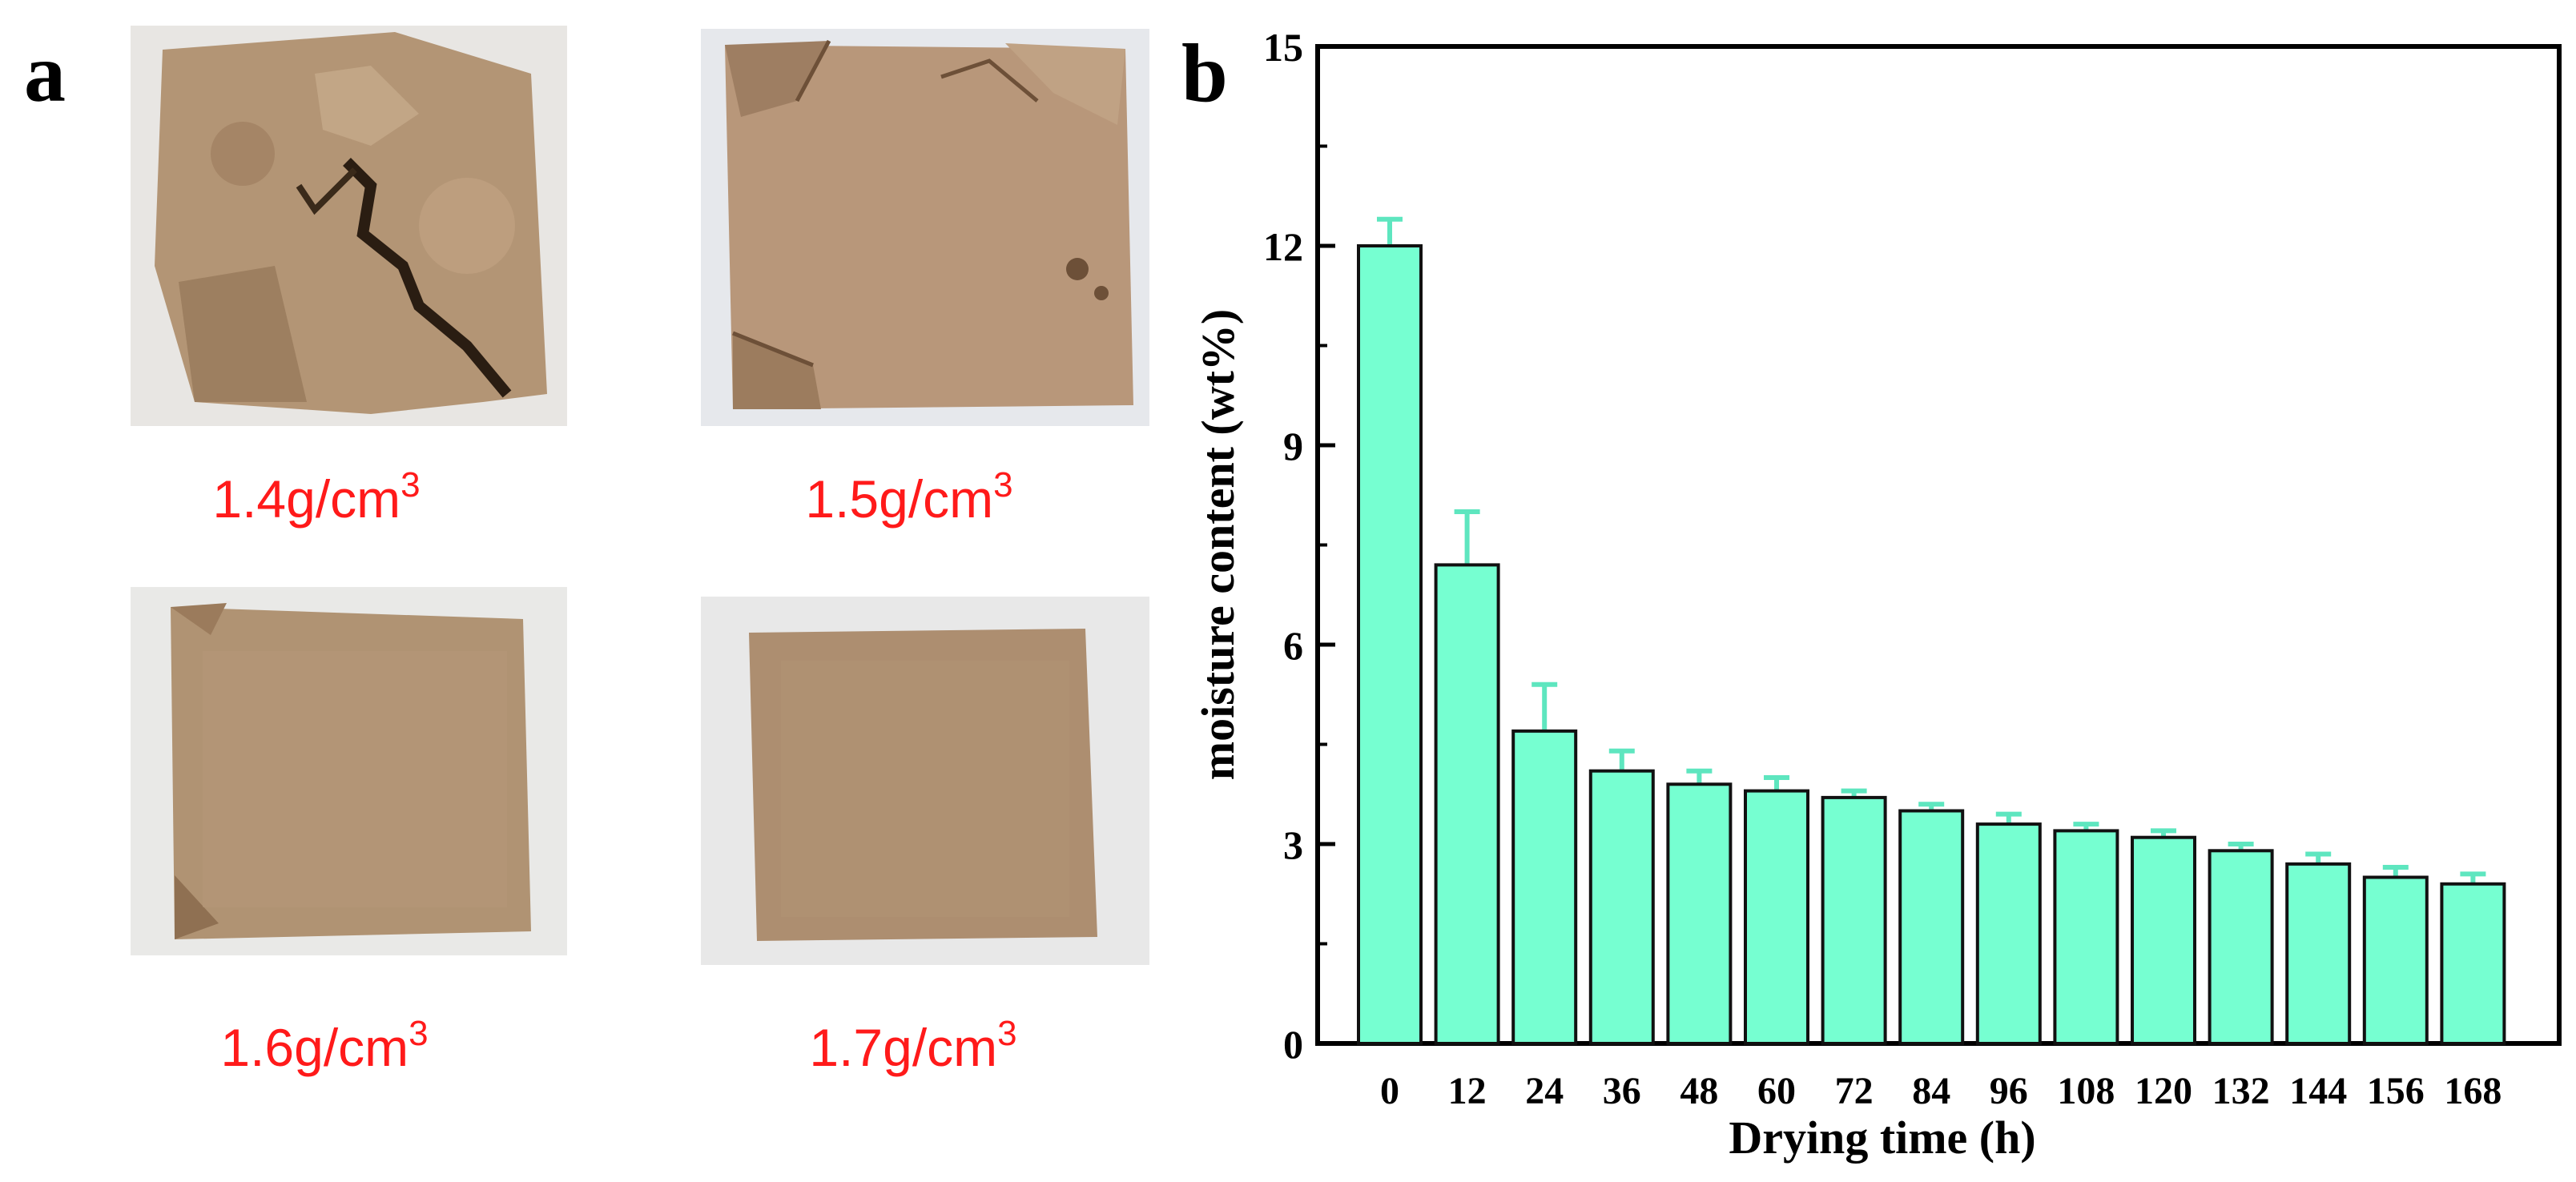 The image size is (2576, 1182). What do you see at coordinates (1293, 844) in the screenshot?
I see `y-tick-label: 3` at bounding box center [1293, 844].